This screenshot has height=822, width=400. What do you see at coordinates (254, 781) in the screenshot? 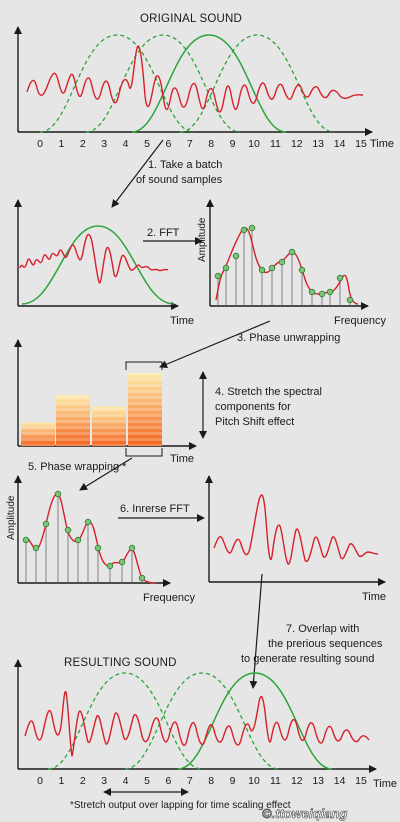
I see `bottom-tick-10: 10` at bounding box center [254, 781].